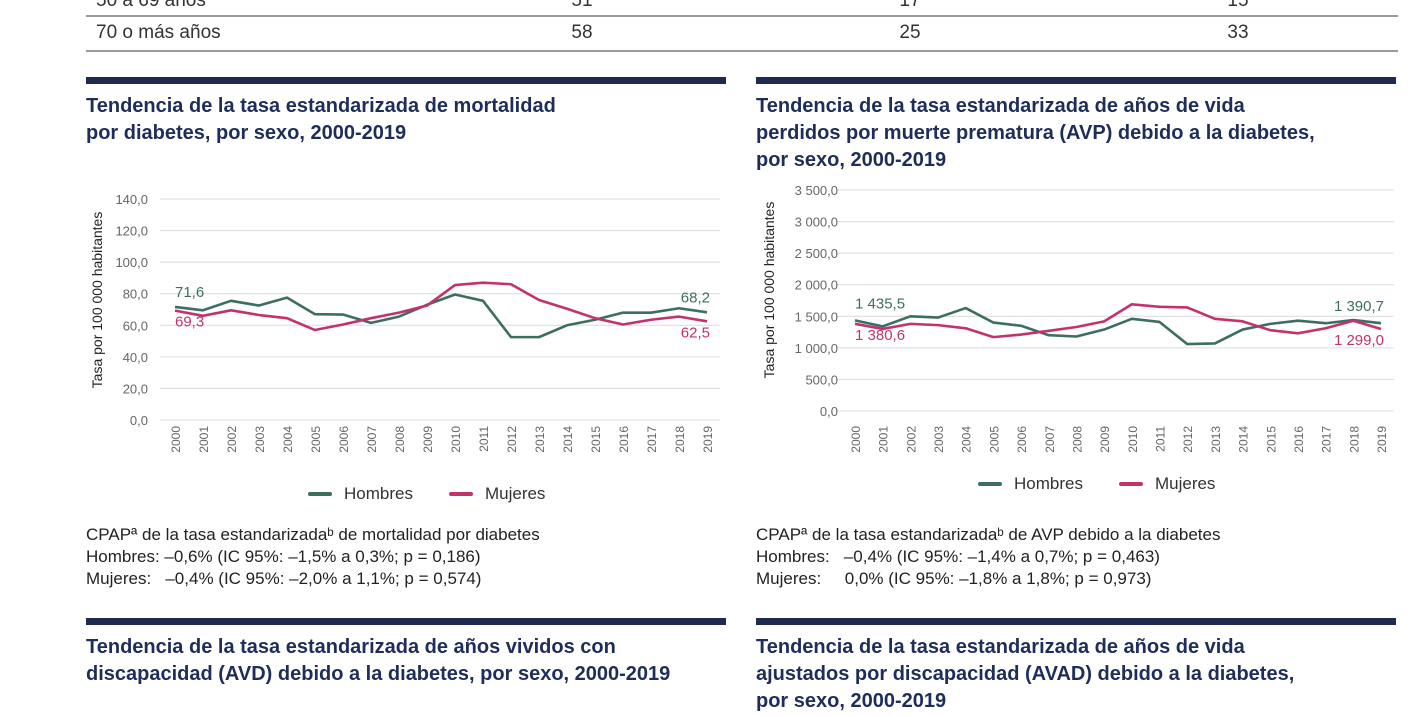  I want to click on end-data-label: 1 299,0, so click(1359, 340).